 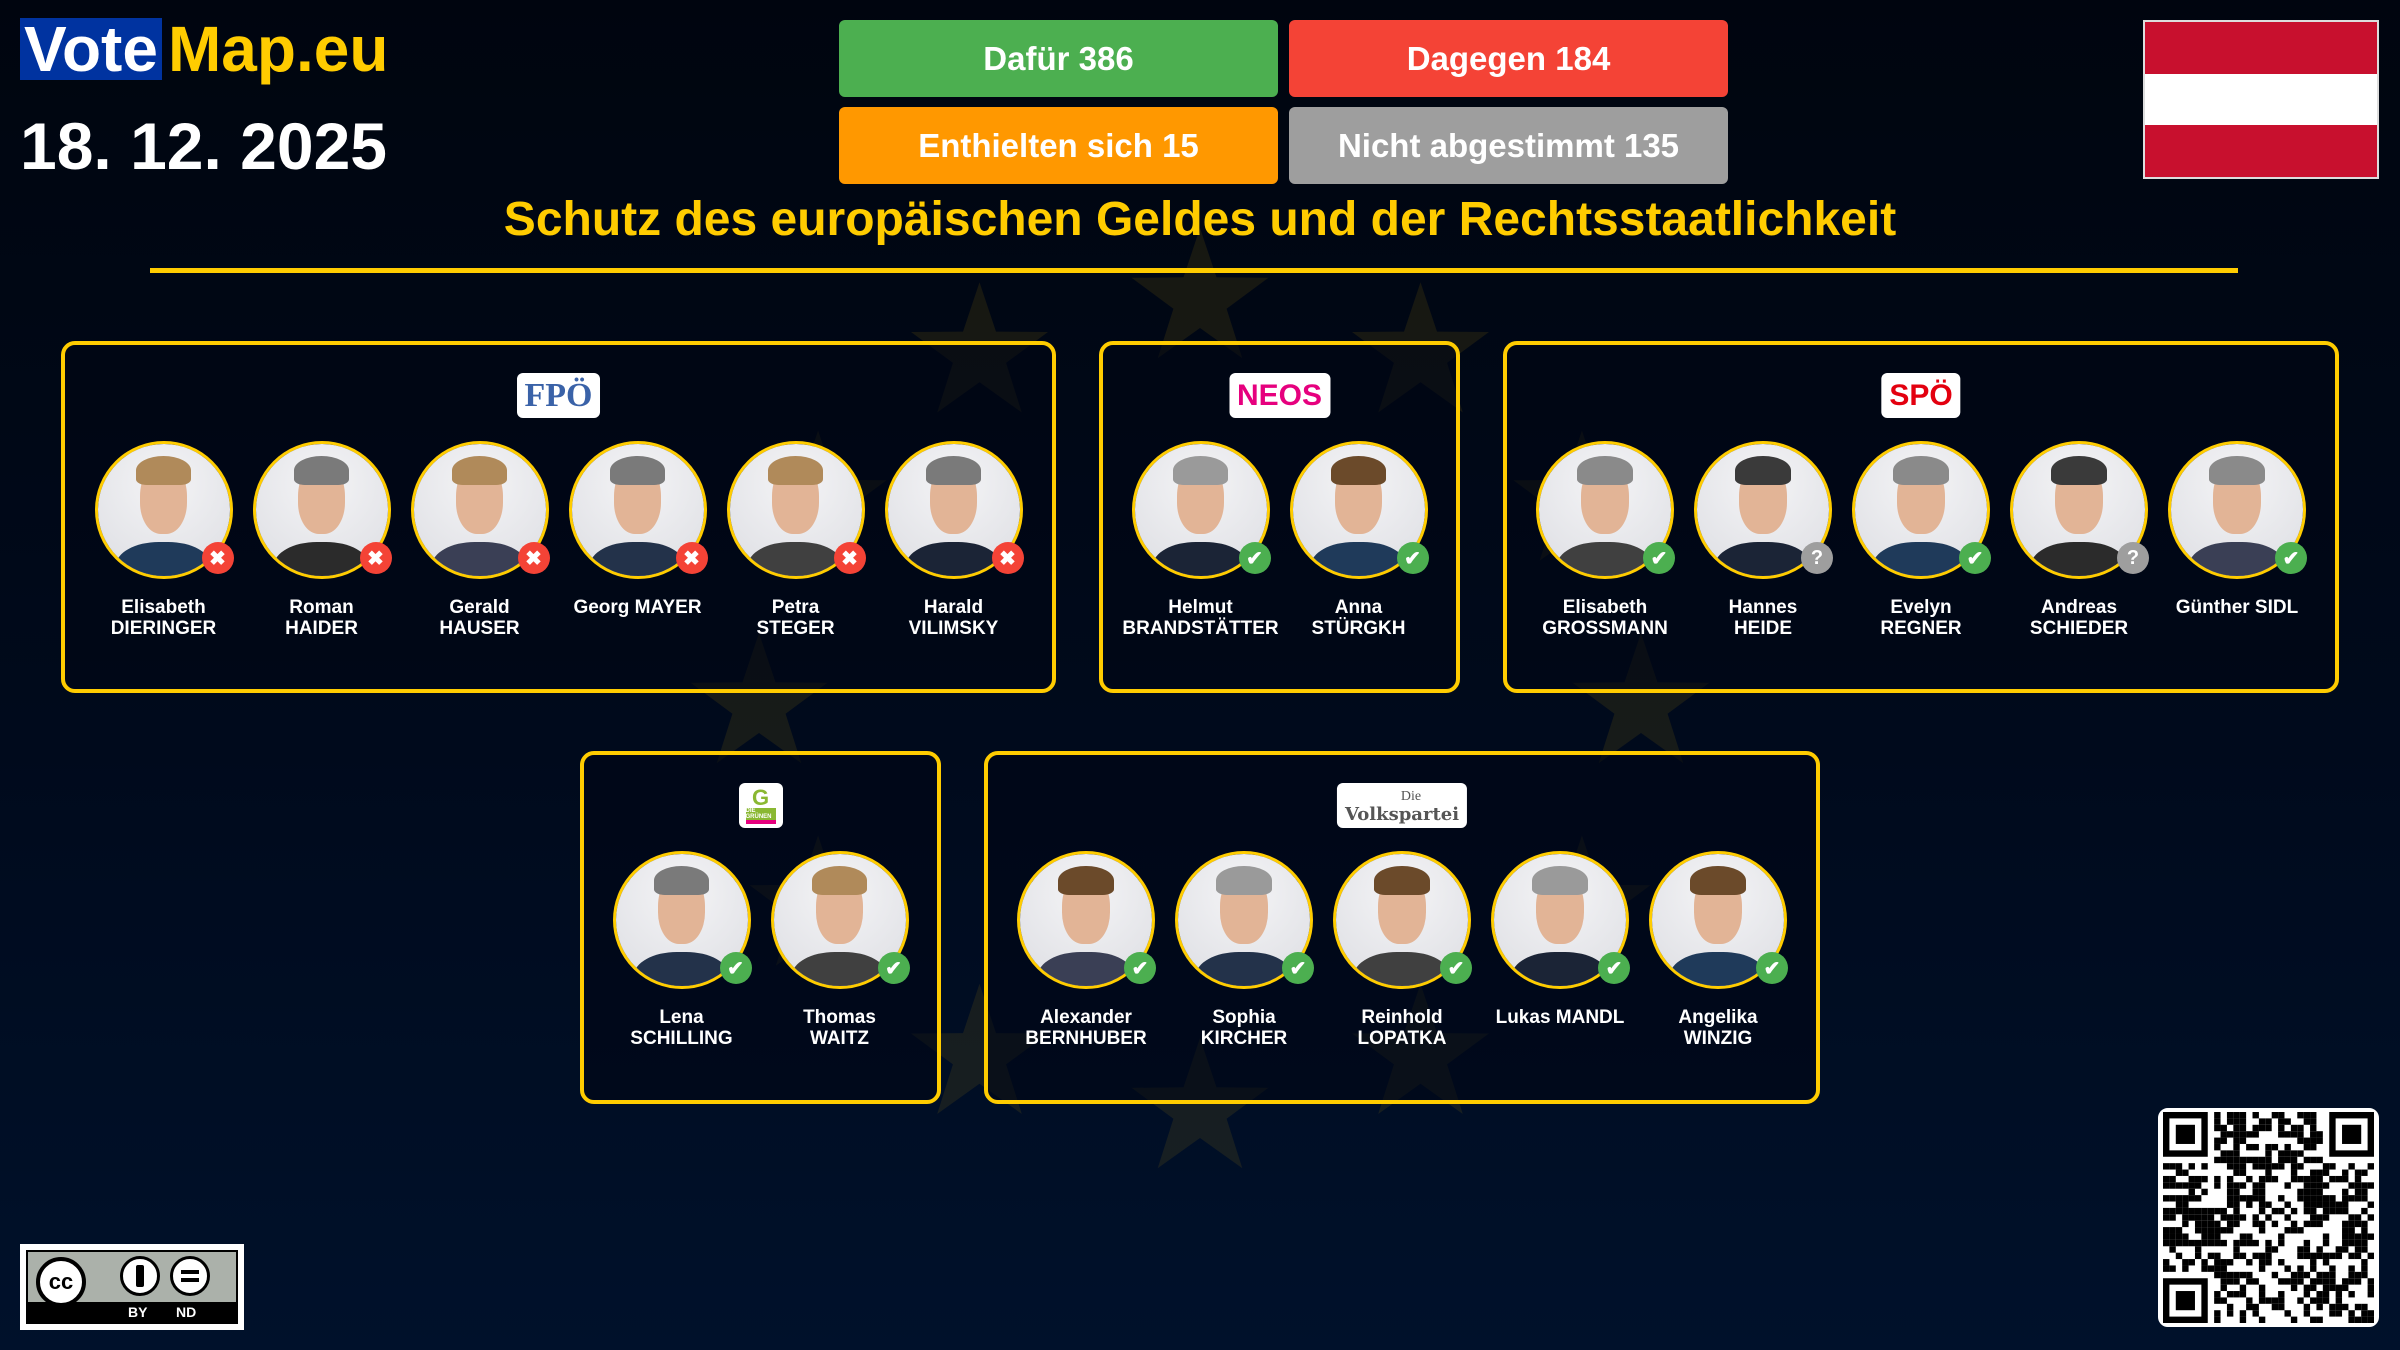 What do you see at coordinates (1605, 618) in the screenshot?
I see `mep-name: Elisabeth GROSSMANN` at bounding box center [1605, 618].